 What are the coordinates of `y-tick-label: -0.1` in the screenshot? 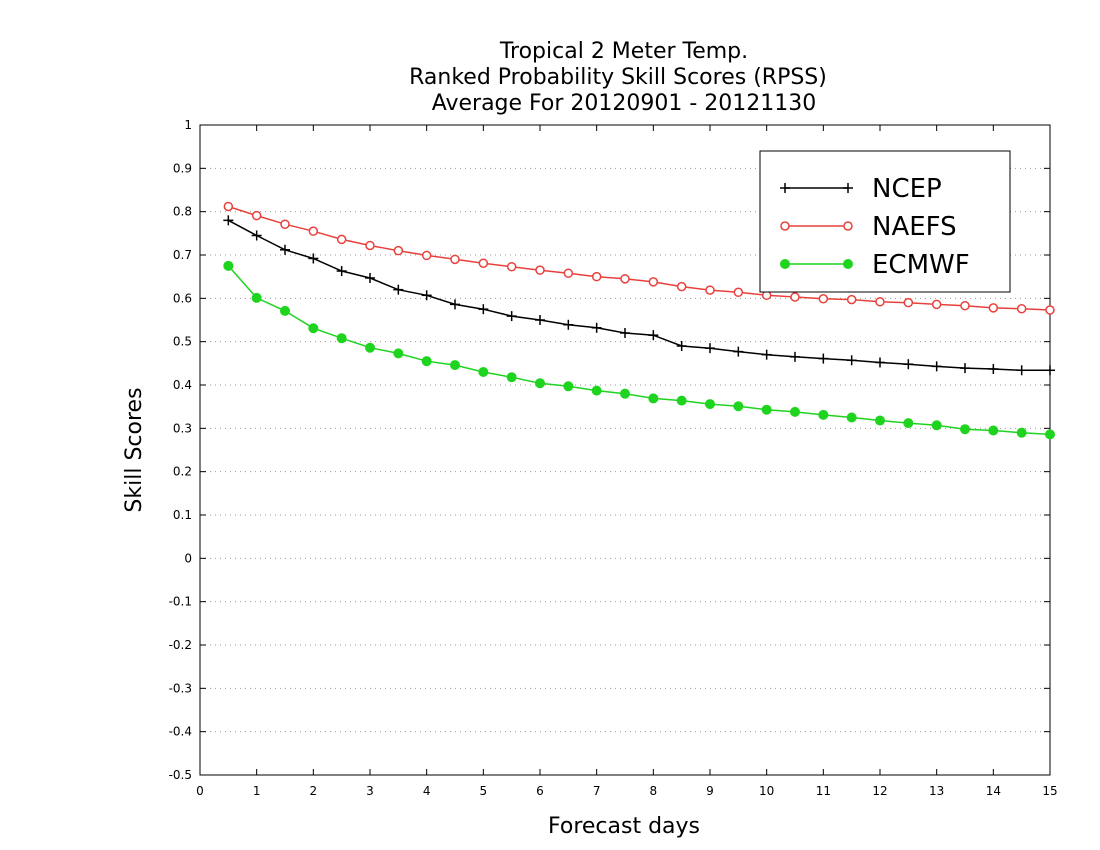 It's located at (180, 602).